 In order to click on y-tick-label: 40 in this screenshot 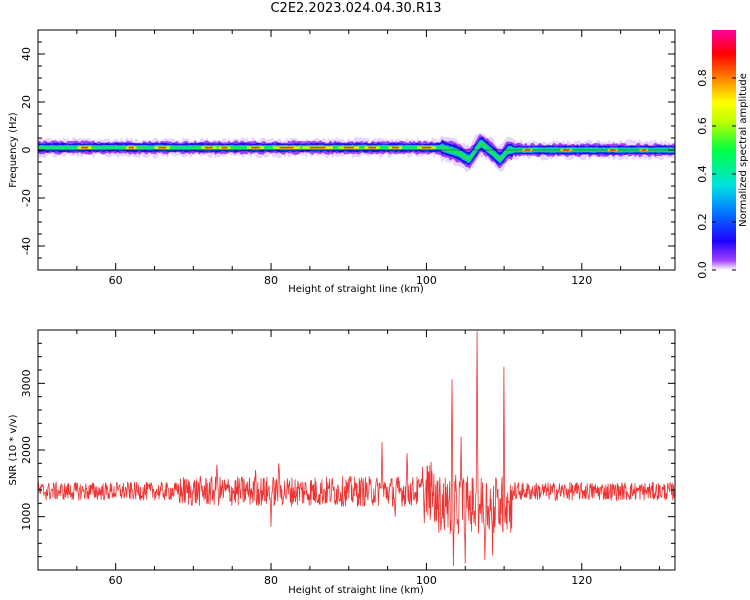, I will do `click(26, 54)`.